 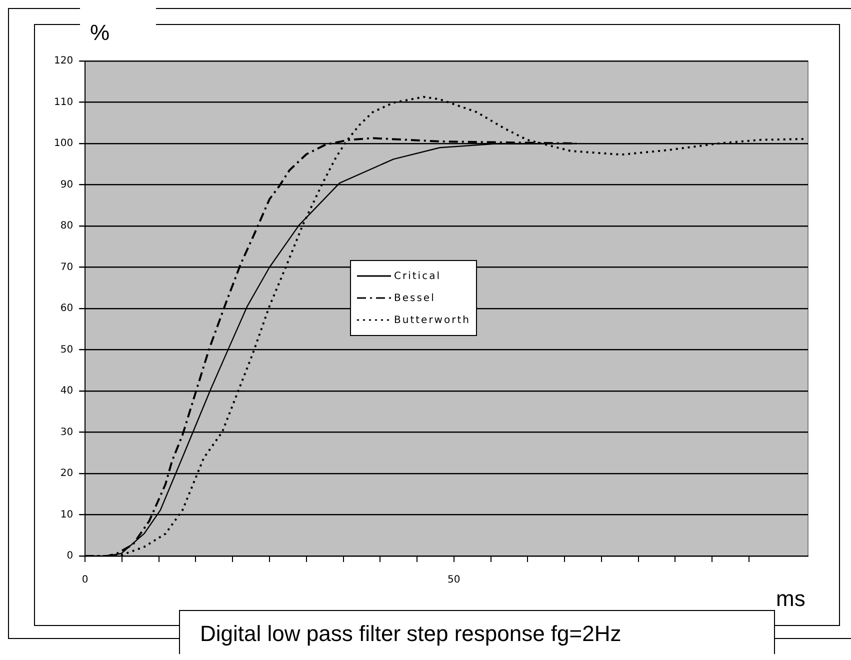 What do you see at coordinates (64, 61) in the screenshot?
I see `y-tick-label: 120` at bounding box center [64, 61].